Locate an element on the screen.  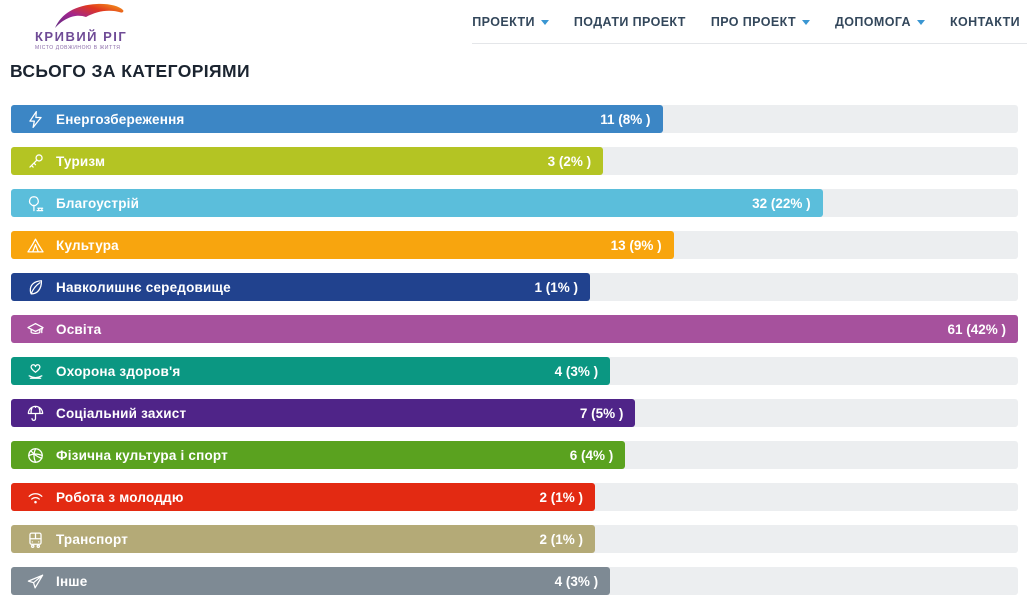
graduation-cap-icon is located at coordinates (35, 329).